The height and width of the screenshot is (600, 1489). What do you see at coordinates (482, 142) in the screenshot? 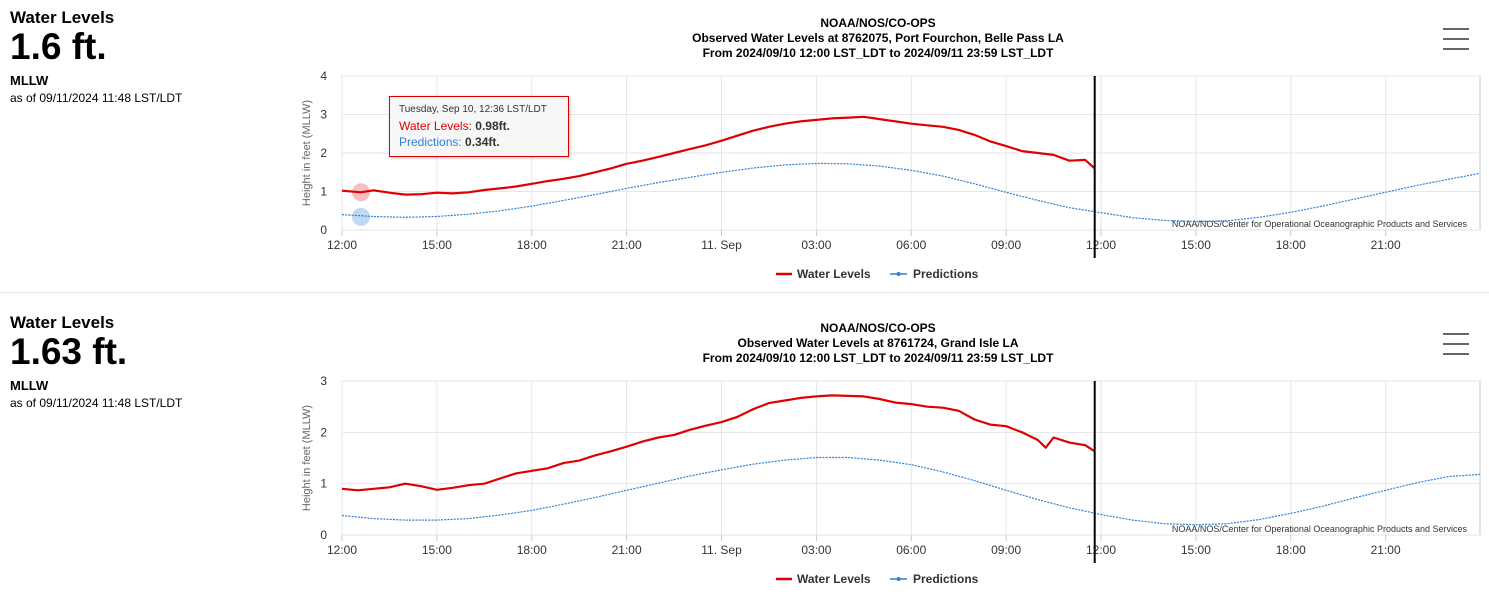
I see `tooltip-value: 0.34ft.` at bounding box center [482, 142].